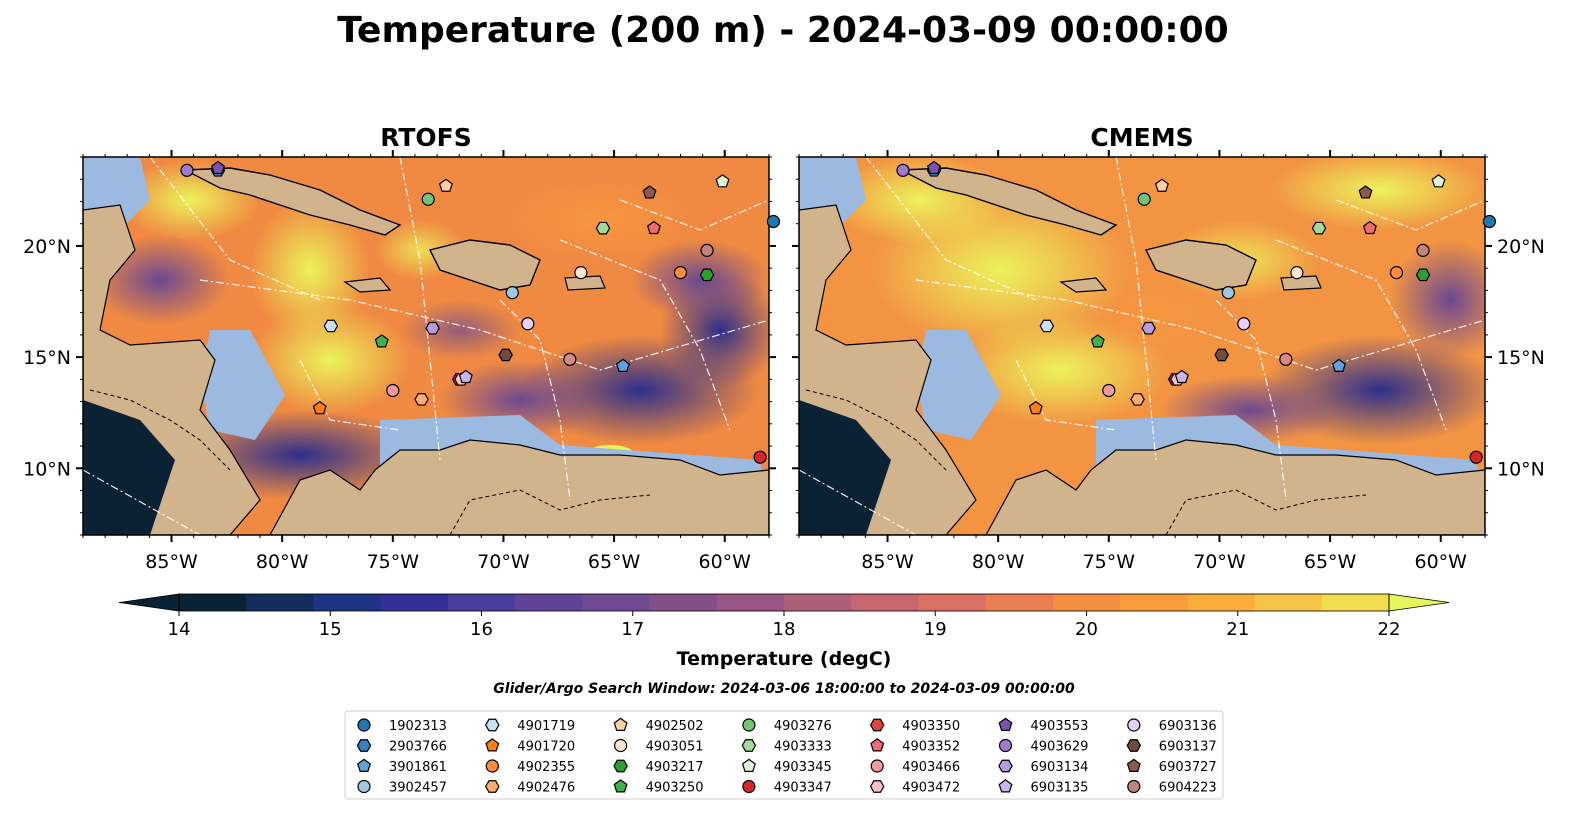  Describe the element at coordinates (803, 788) in the screenshot. I see `legend-label: 4903347` at that location.